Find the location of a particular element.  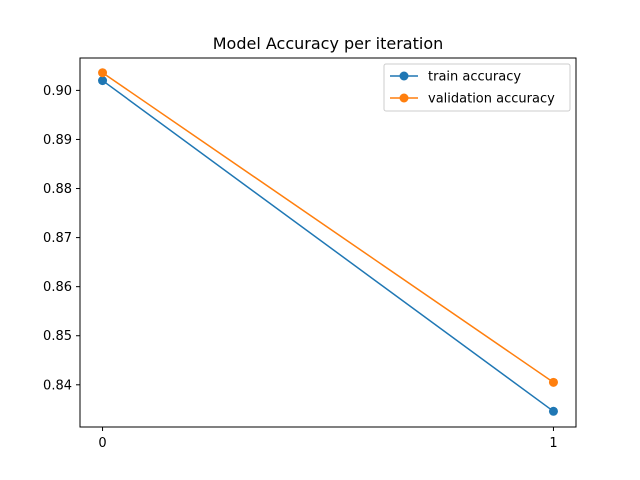

legend: train accuracy validation accuracy is located at coordinates (477, 87).